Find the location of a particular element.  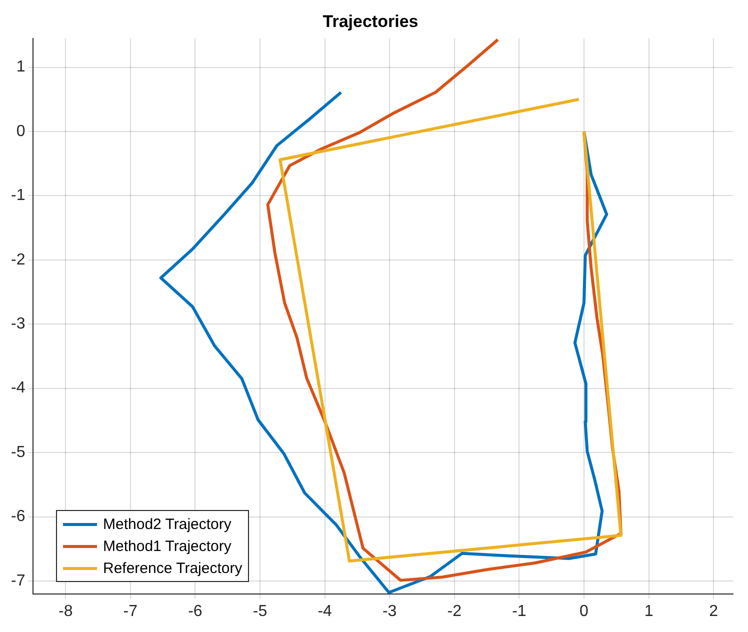

chart-title: Trajectories is located at coordinates (370, 21).